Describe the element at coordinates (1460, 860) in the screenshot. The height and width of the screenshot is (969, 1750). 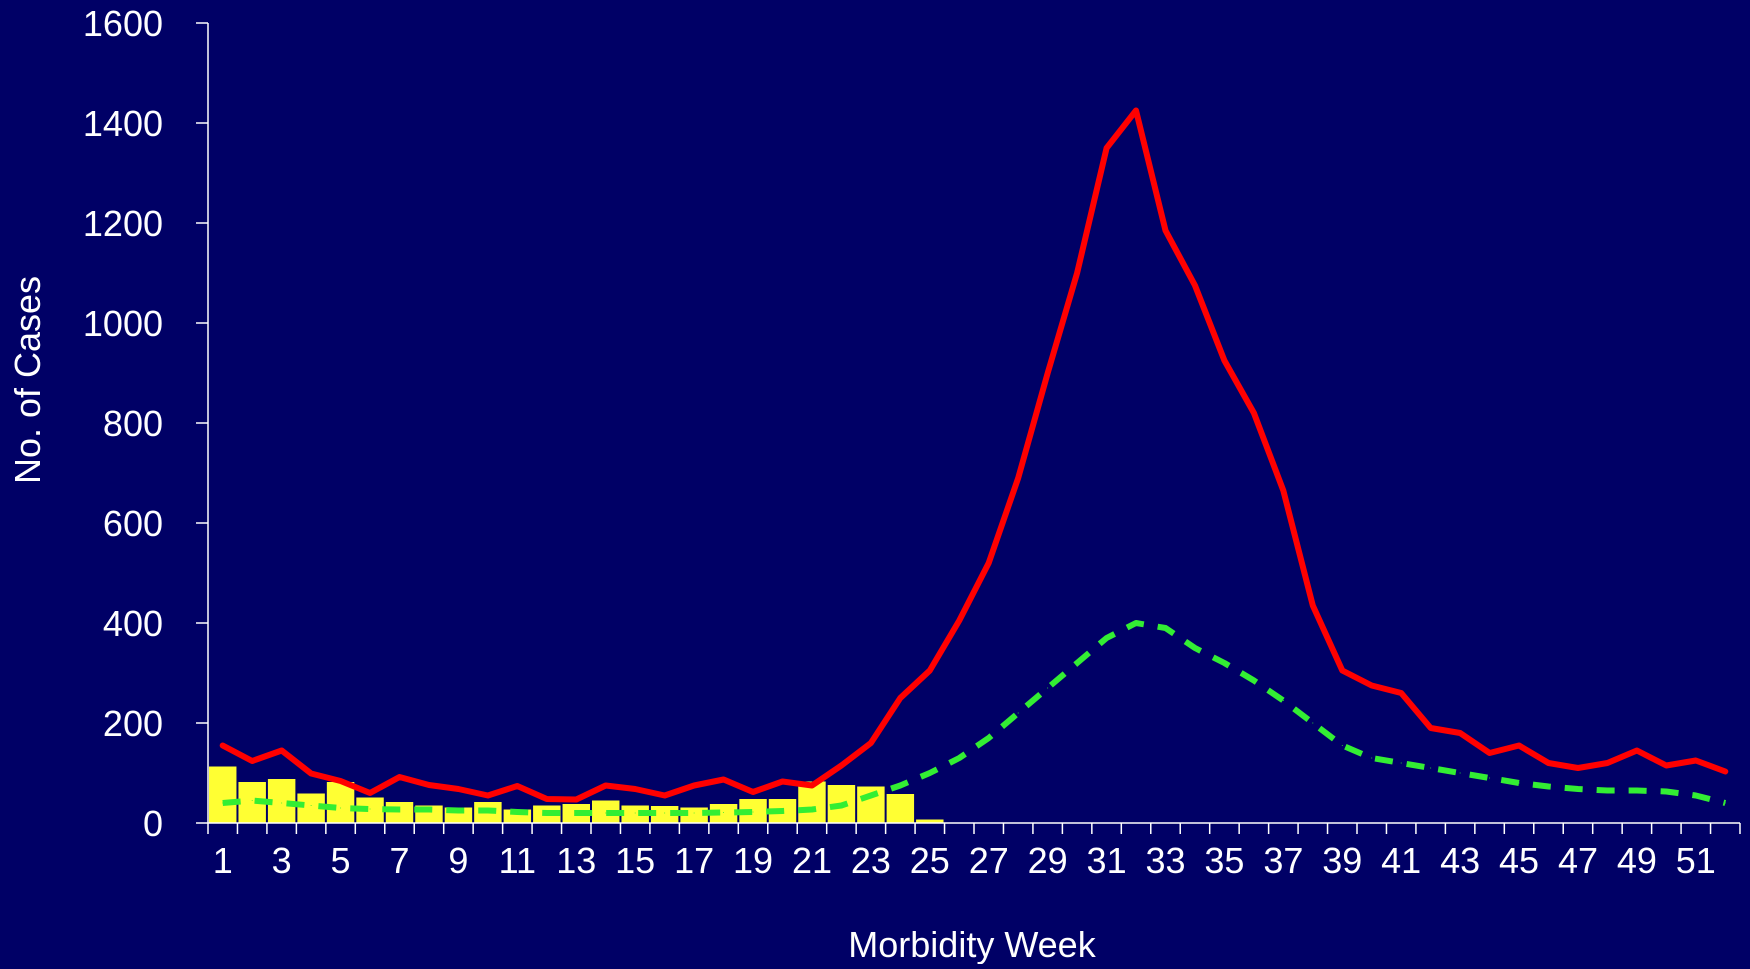
I see `x-tick-label: 43` at that location.